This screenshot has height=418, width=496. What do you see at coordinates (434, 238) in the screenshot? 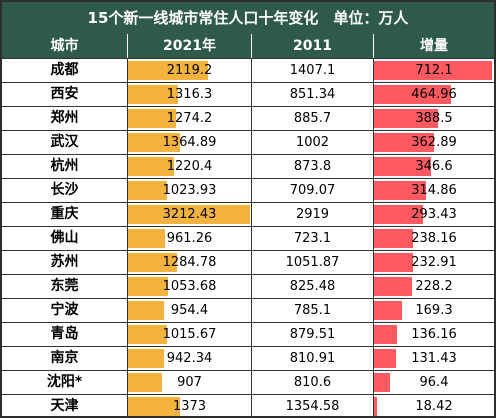
I see `increase-cell: 238.16` at bounding box center [434, 238].